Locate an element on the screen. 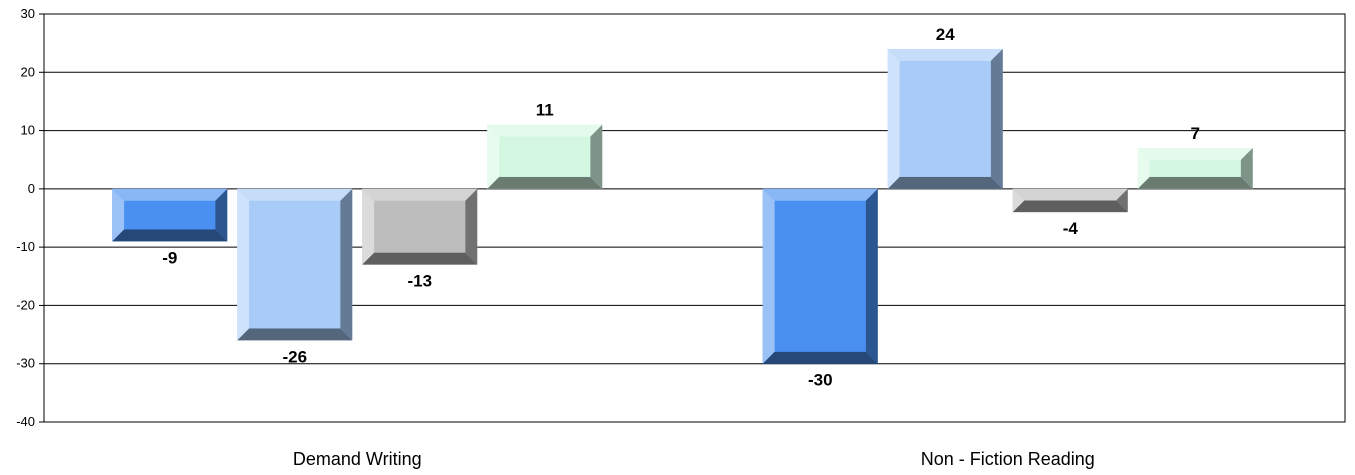 The image size is (1355, 475). data-label: -9 is located at coordinates (169, 257).